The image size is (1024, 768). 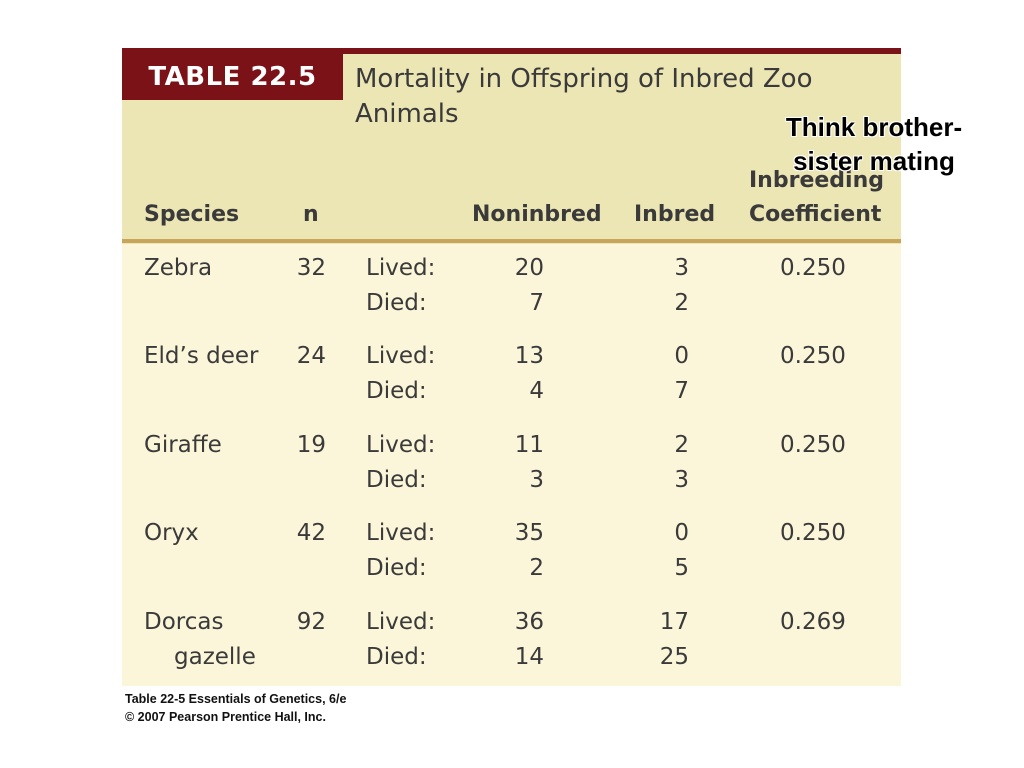 I want to click on header-noninbred: Noninbred, so click(x=537, y=214).